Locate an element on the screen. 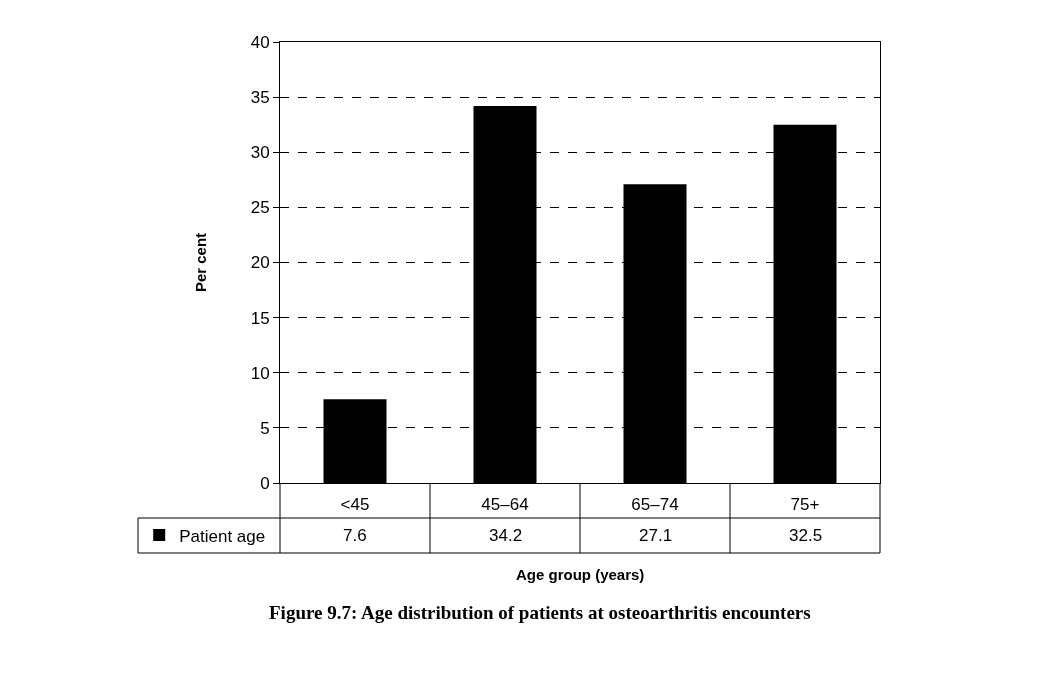  x-axis-title: Age group (years) is located at coordinates (580, 574).